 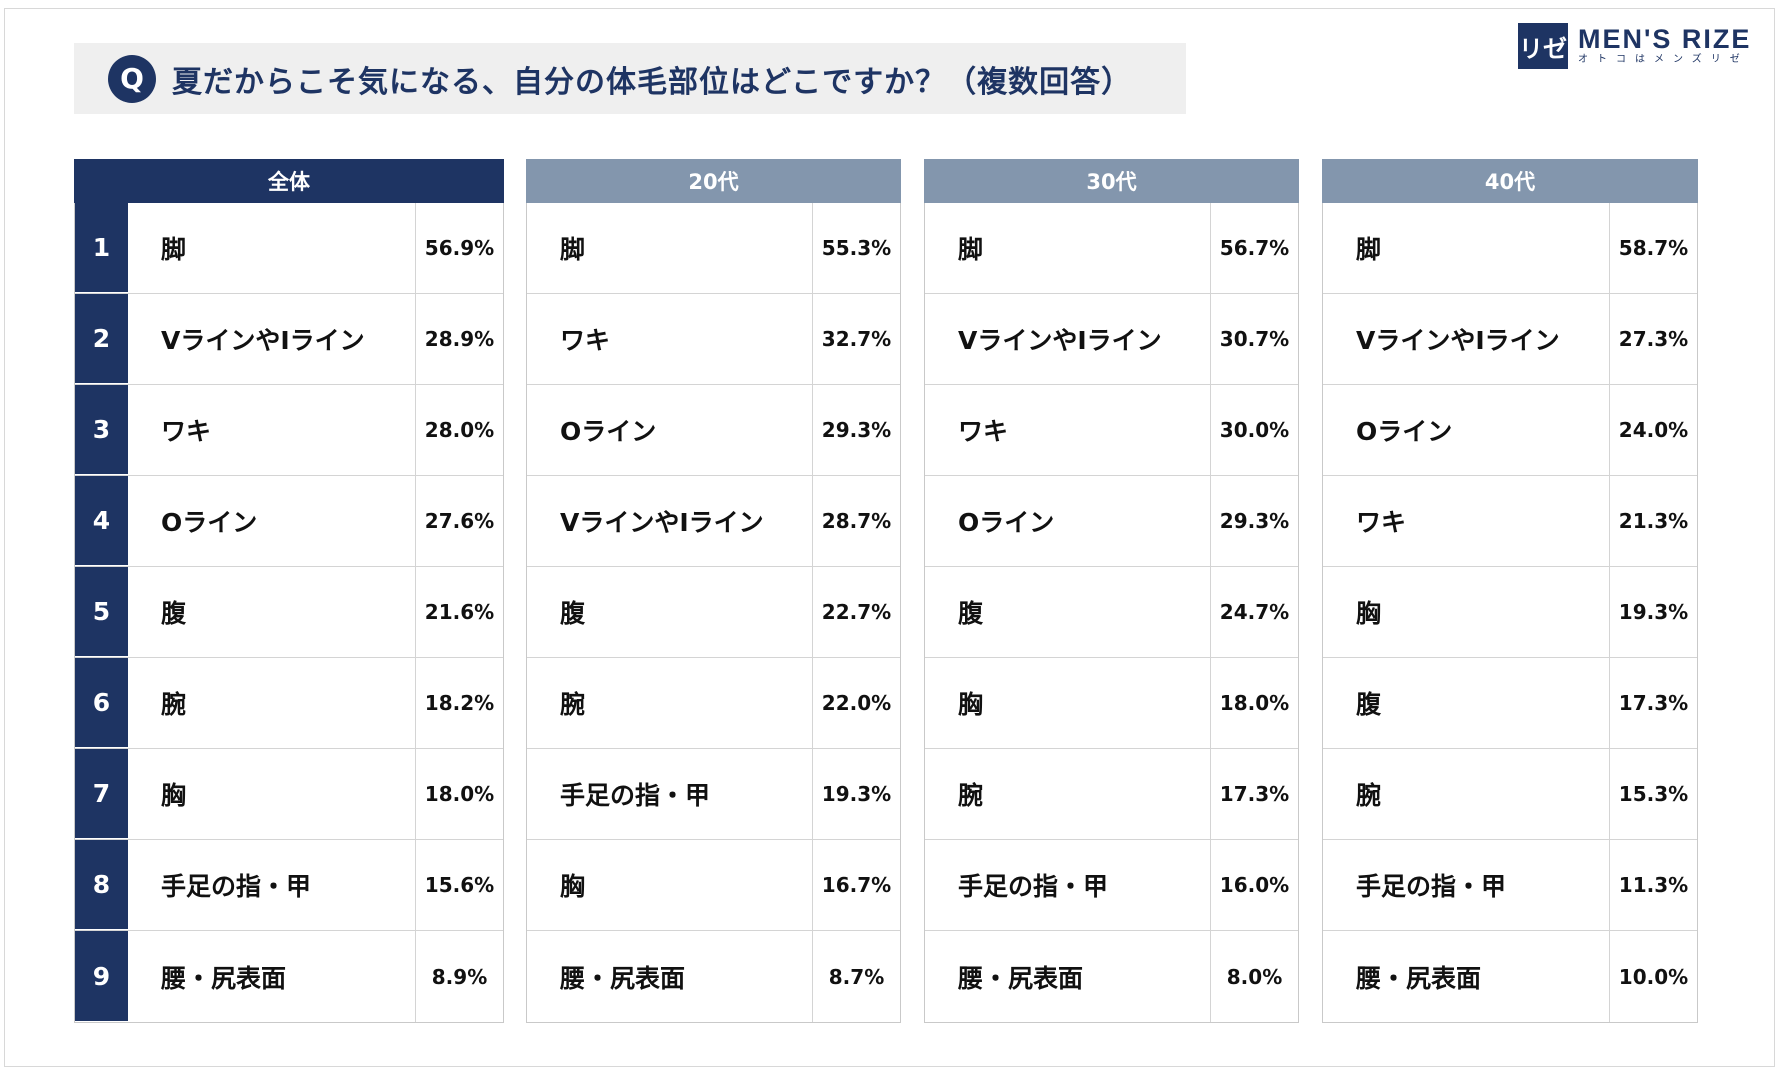 I want to click on rank-number: 2, so click(x=101, y=339).